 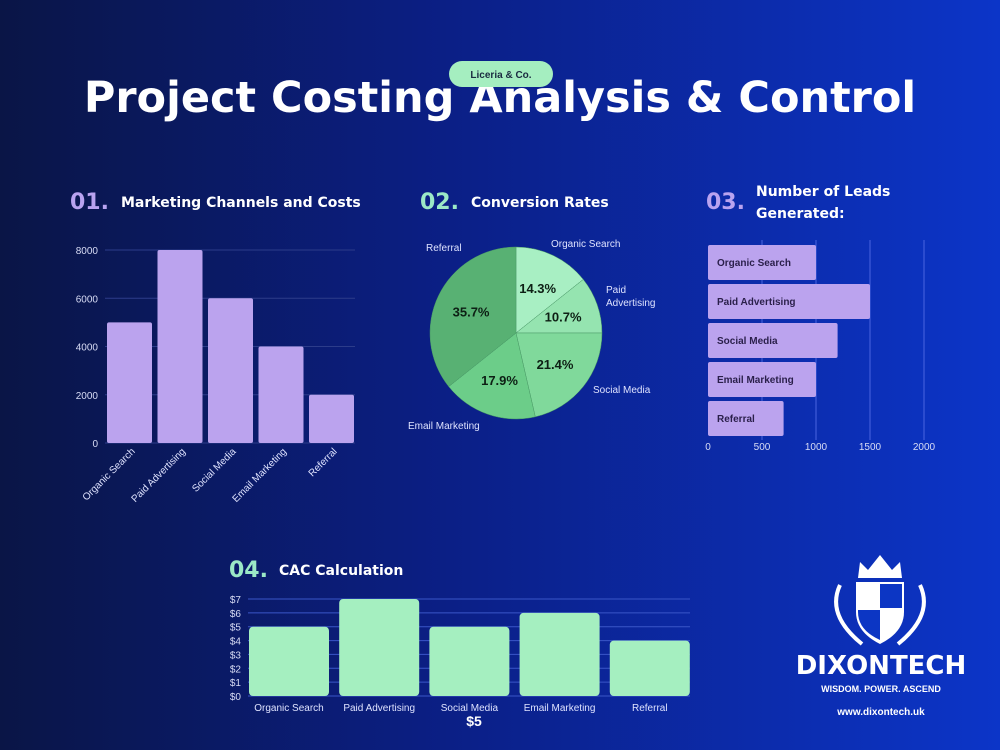 I want to click on slice-value-label: 10.7%, so click(x=563, y=317).